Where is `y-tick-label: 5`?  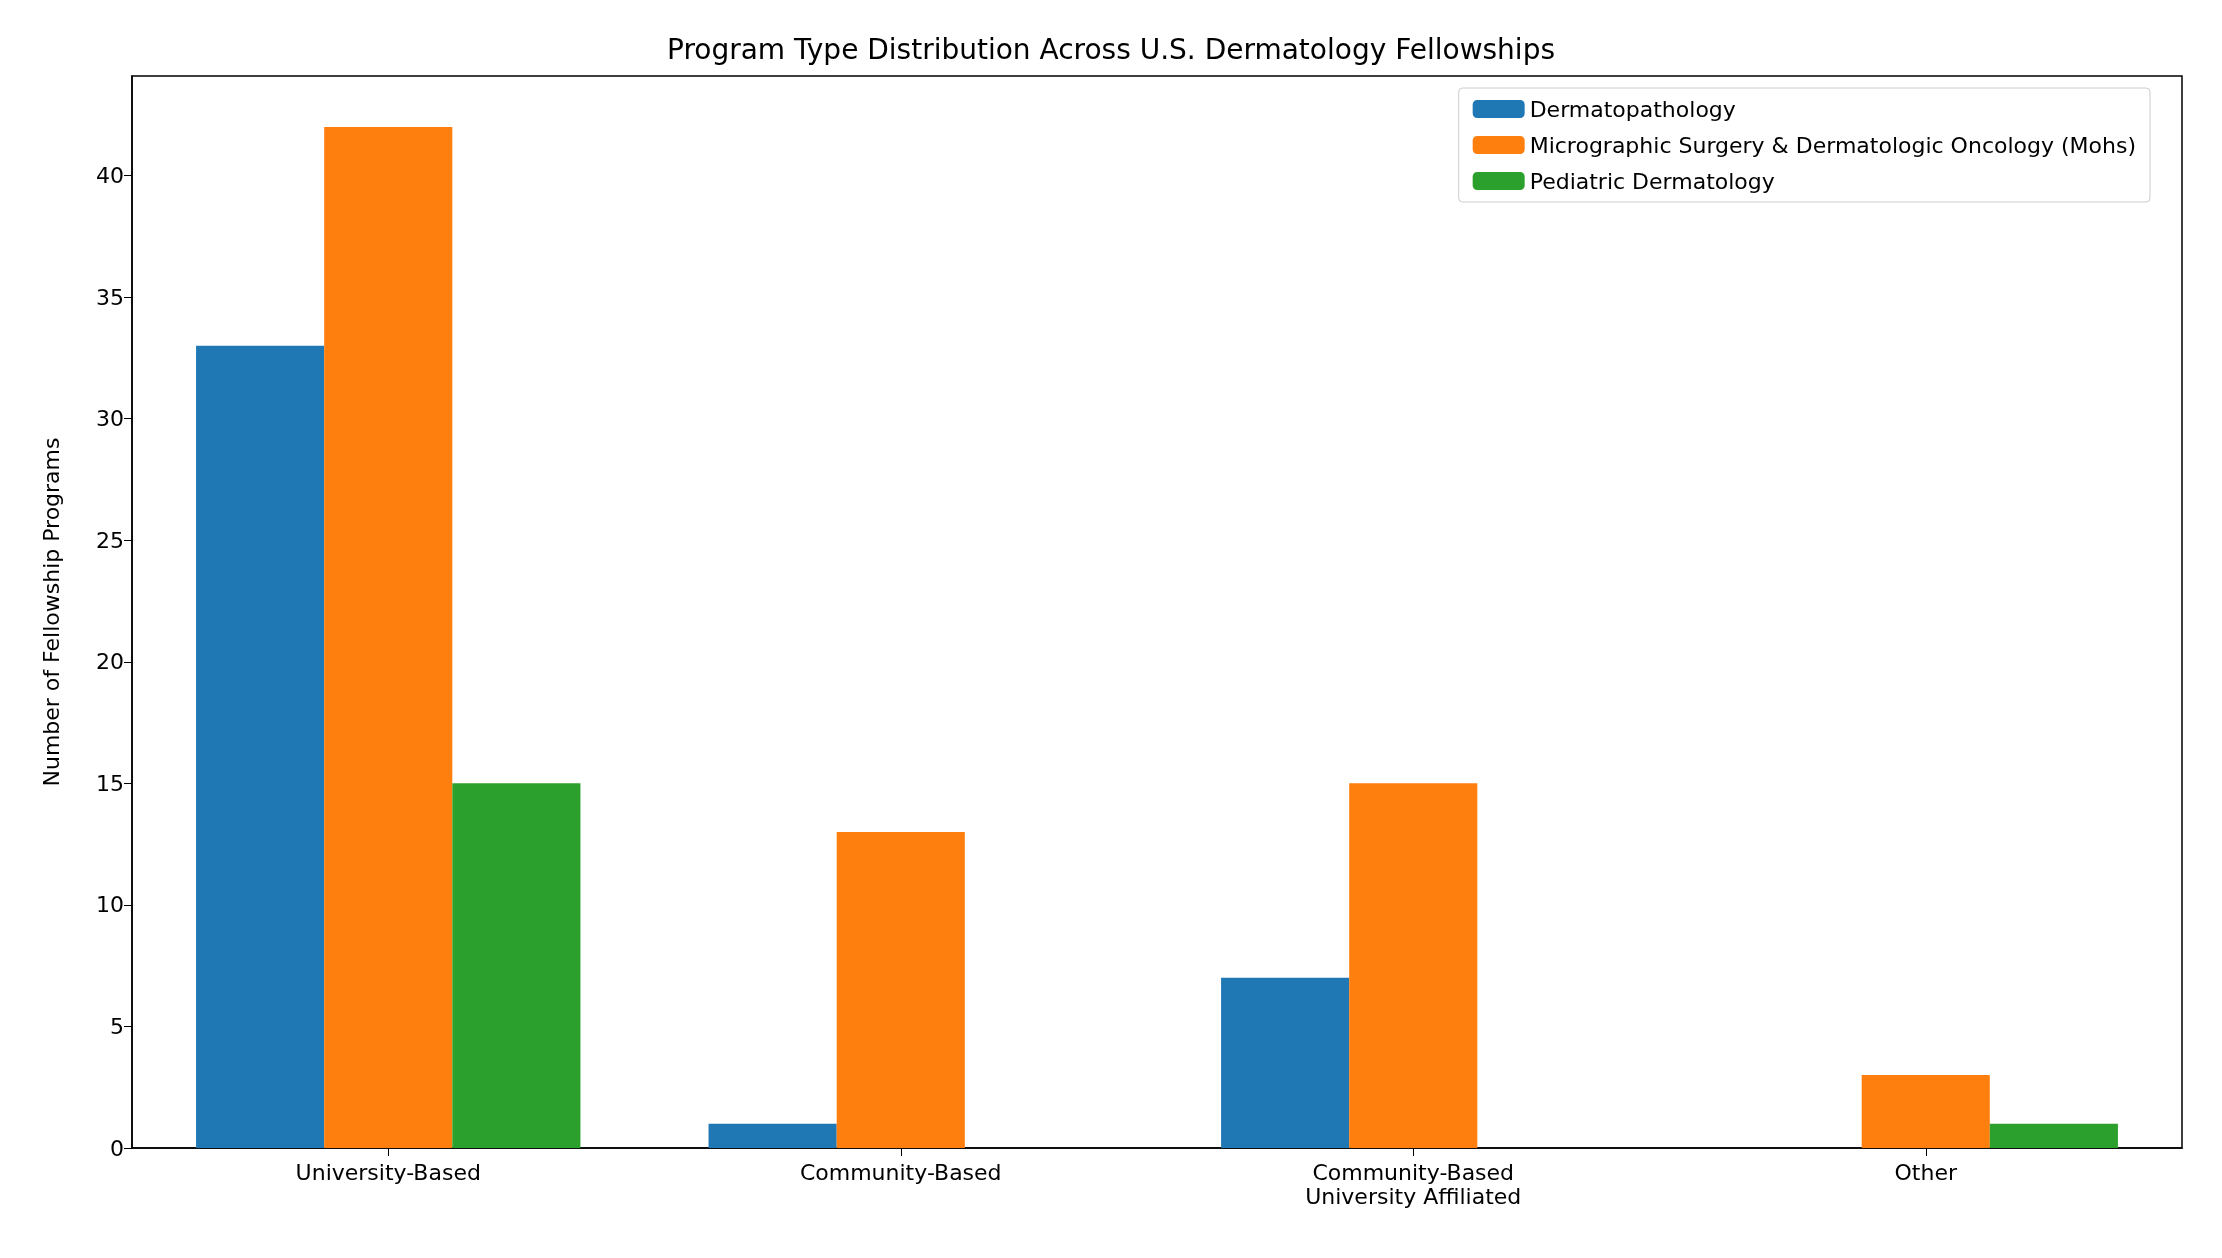 y-tick-label: 5 is located at coordinates (117, 1026).